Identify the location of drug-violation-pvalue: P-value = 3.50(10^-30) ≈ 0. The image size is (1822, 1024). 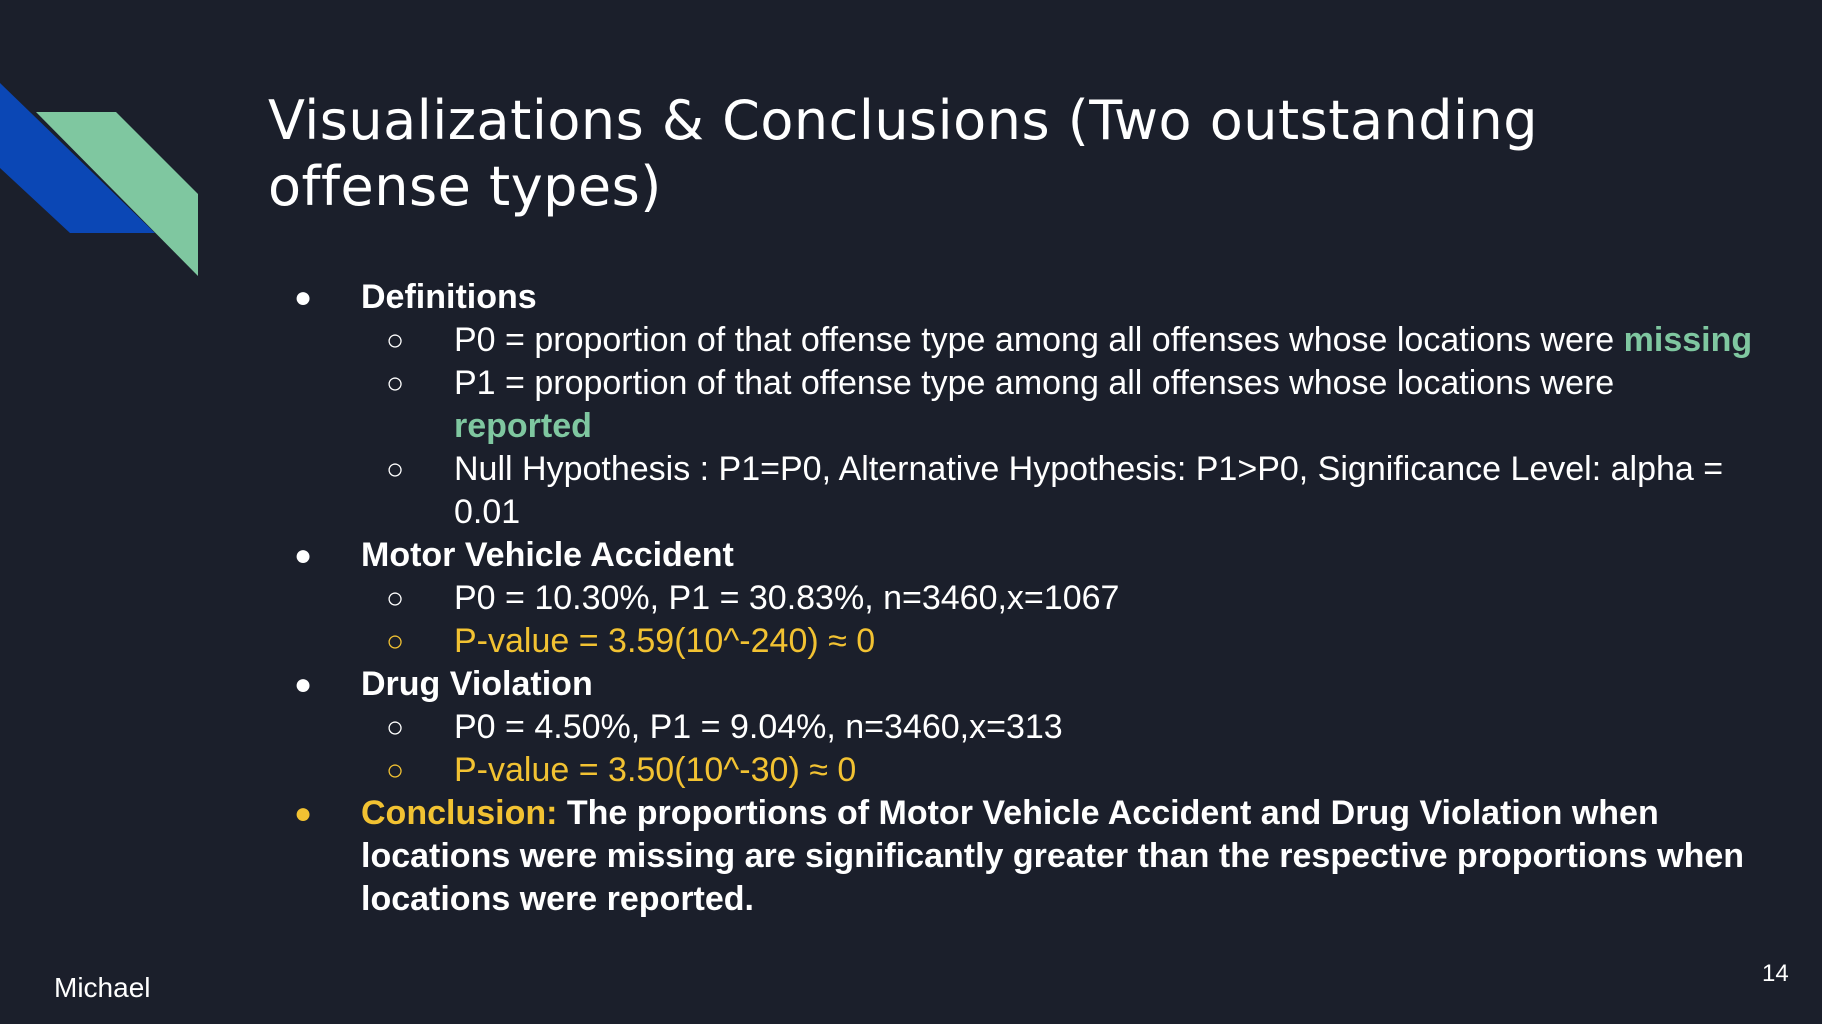
(655, 770).